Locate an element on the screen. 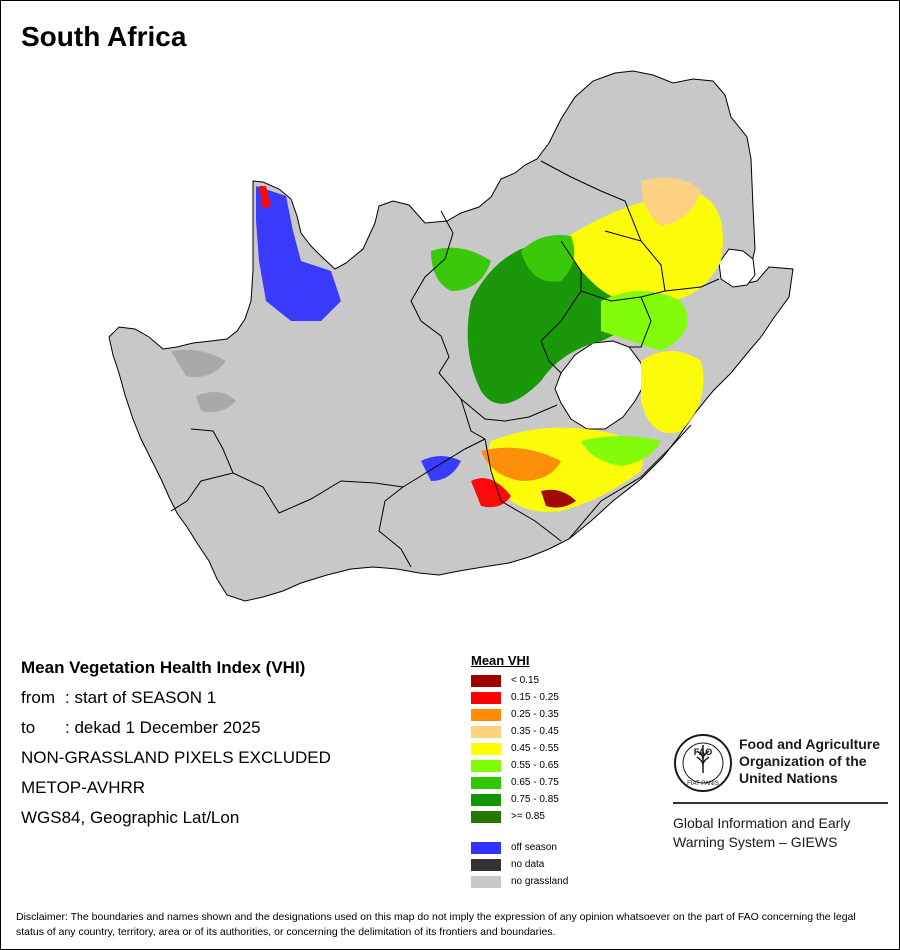  legend-class-label: < 0.15 is located at coordinates (525, 680).